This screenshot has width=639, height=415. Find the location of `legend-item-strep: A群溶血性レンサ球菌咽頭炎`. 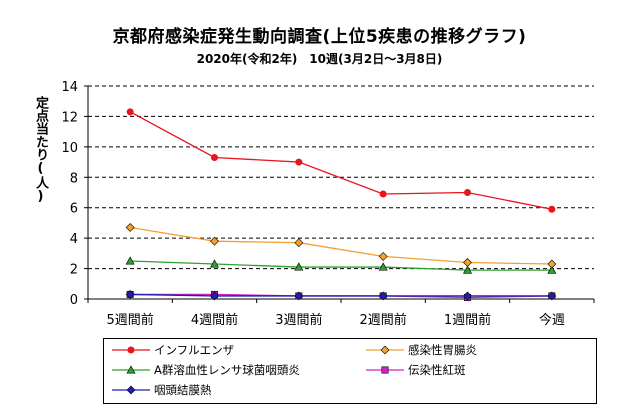

legend-item-strep: A群溶血性レンサ球菌咽頭炎 is located at coordinates (206, 370).